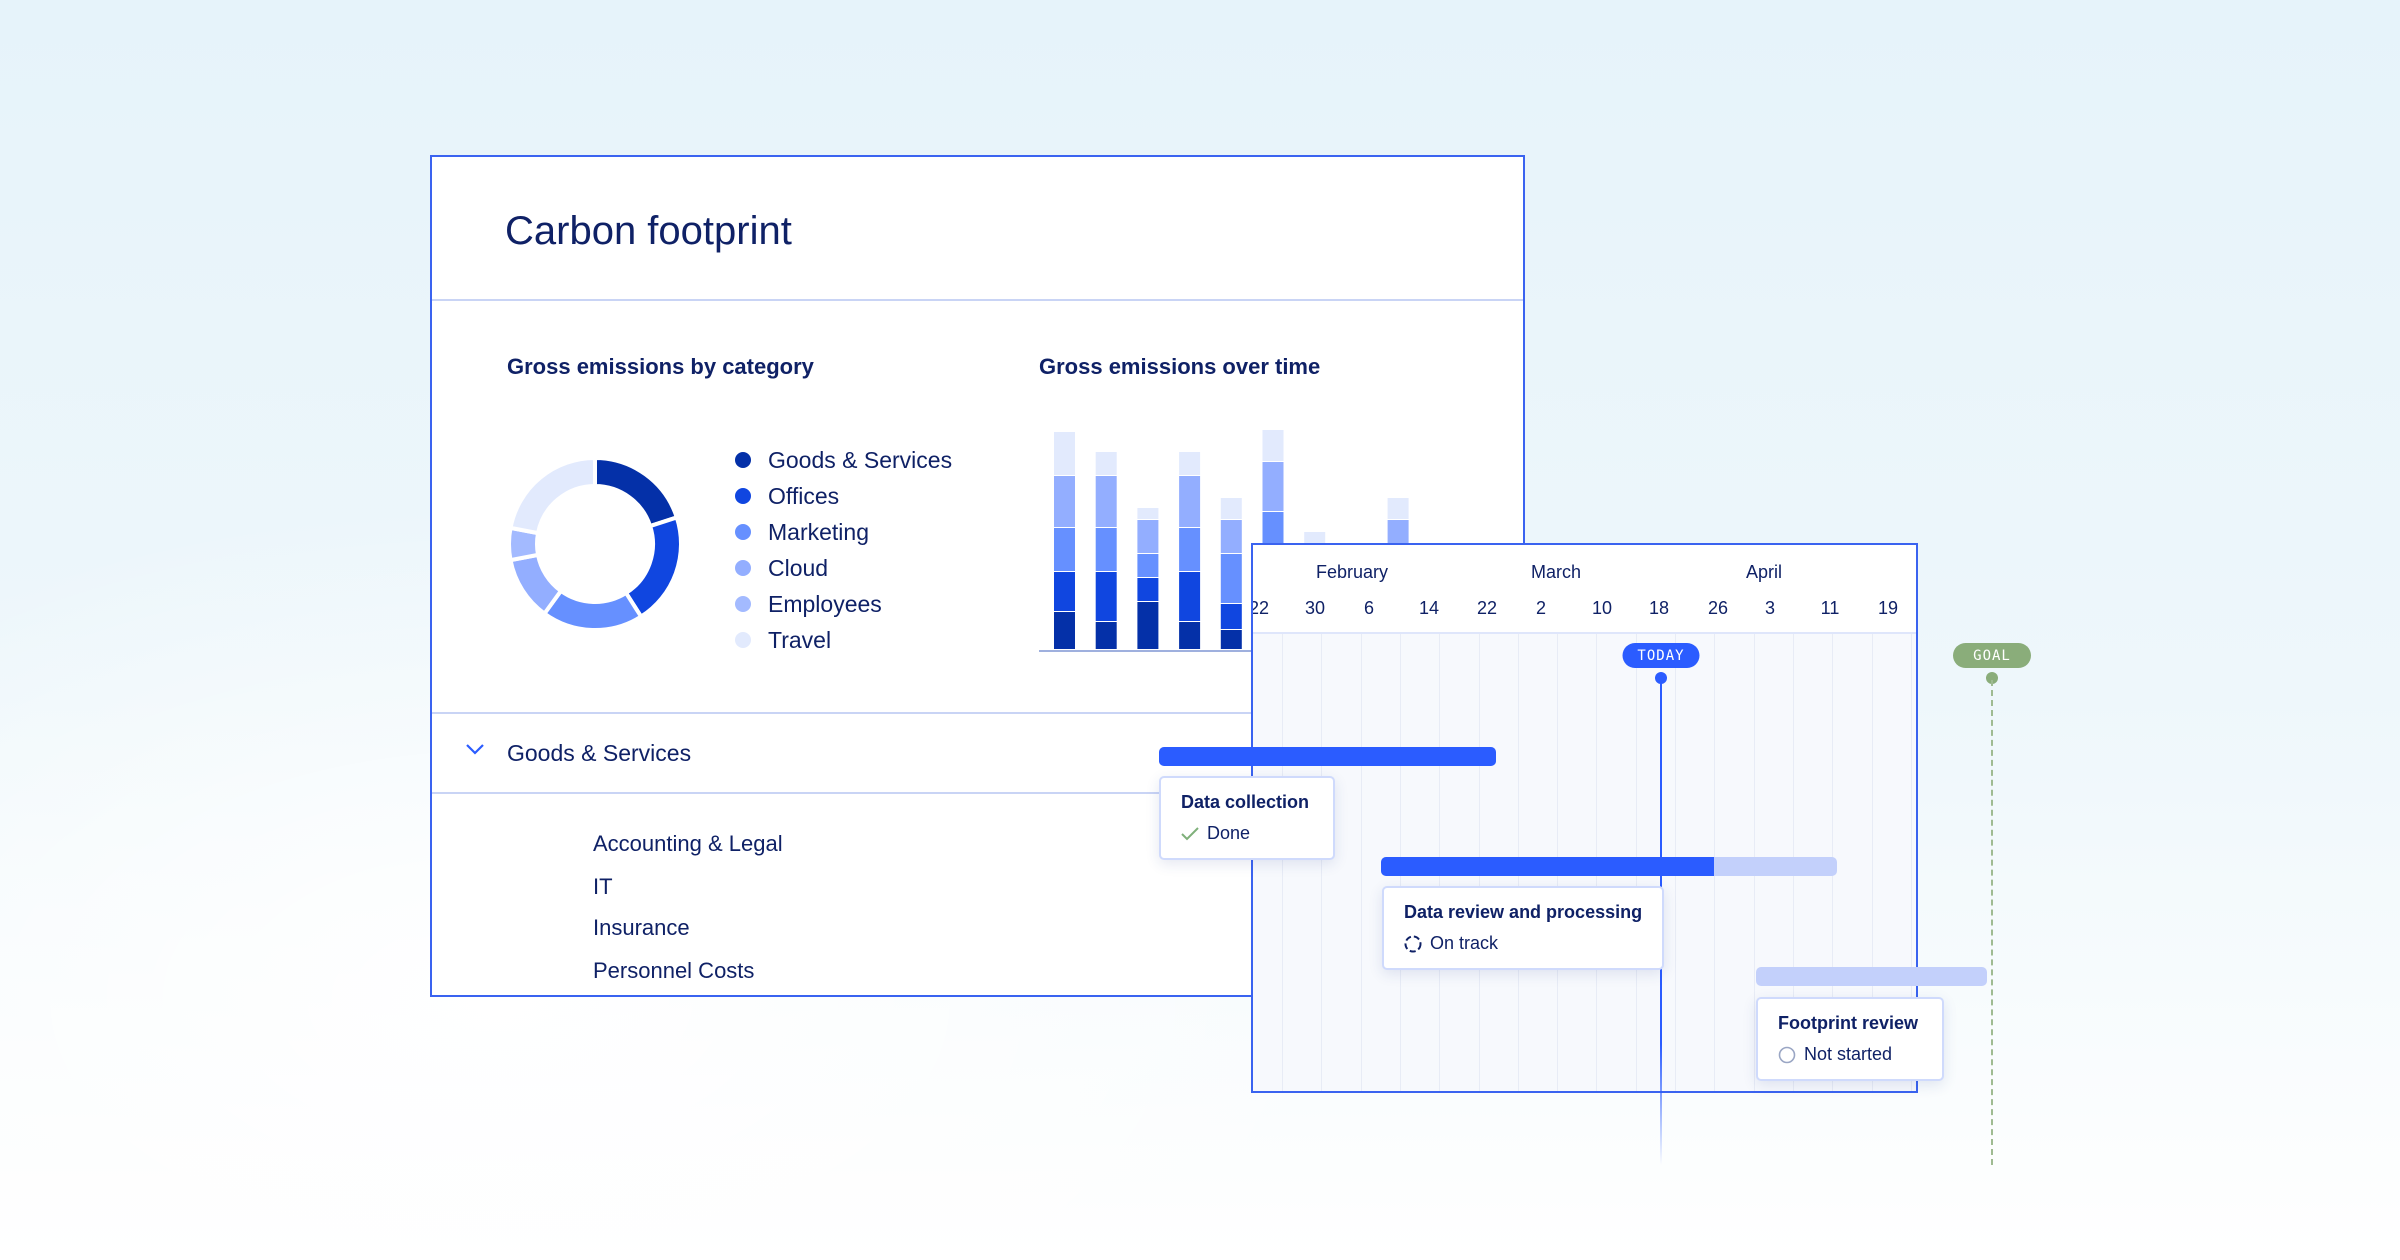  I want to click on legend-label: Travel, so click(800, 639).